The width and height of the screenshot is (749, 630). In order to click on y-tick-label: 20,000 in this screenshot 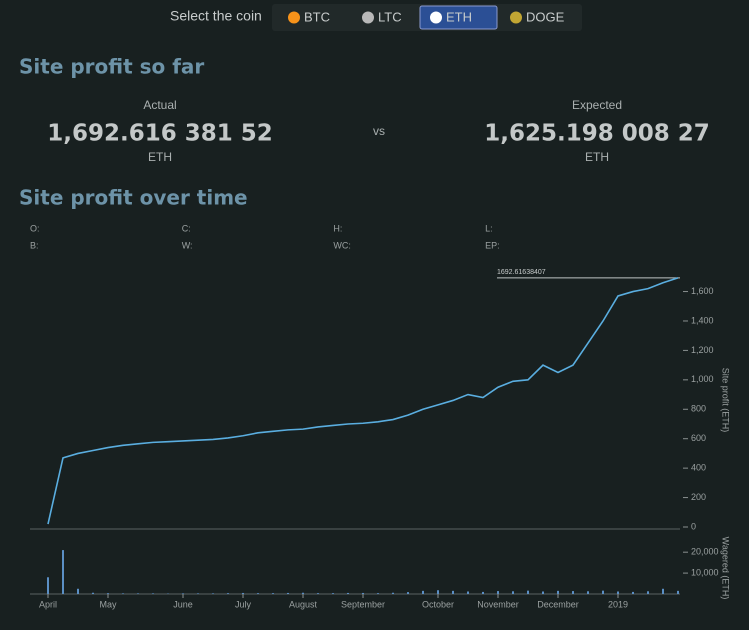, I will do `click(705, 552)`.